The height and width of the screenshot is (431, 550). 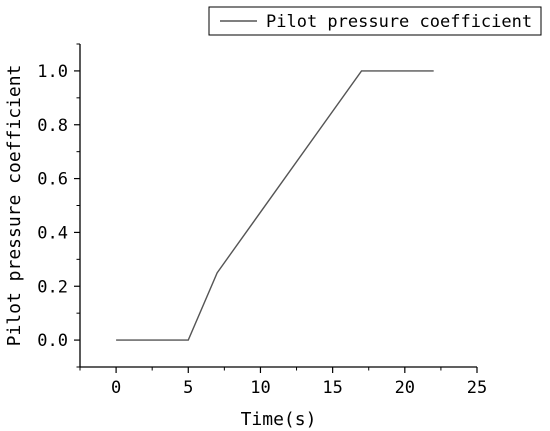 What do you see at coordinates (399, 22) in the screenshot?
I see `legend-entry: Pilot pressure coefficient` at bounding box center [399, 22].